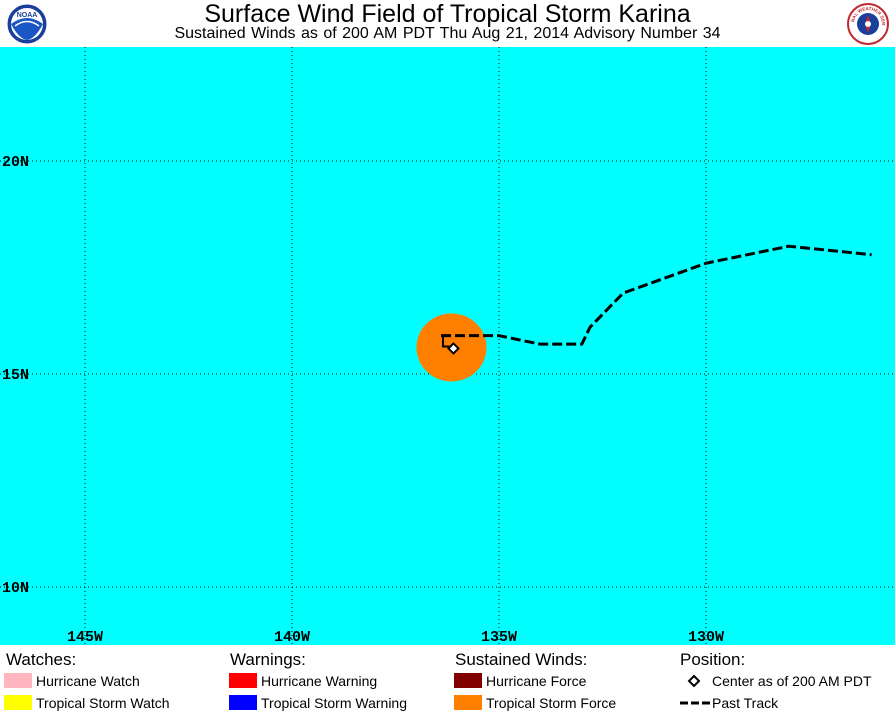 The image size is (895, 716). What do you see at coordinates (706, 637) in the screenshot?
I see `lon-label-130w: 130W` at bounding box center [706, 637].